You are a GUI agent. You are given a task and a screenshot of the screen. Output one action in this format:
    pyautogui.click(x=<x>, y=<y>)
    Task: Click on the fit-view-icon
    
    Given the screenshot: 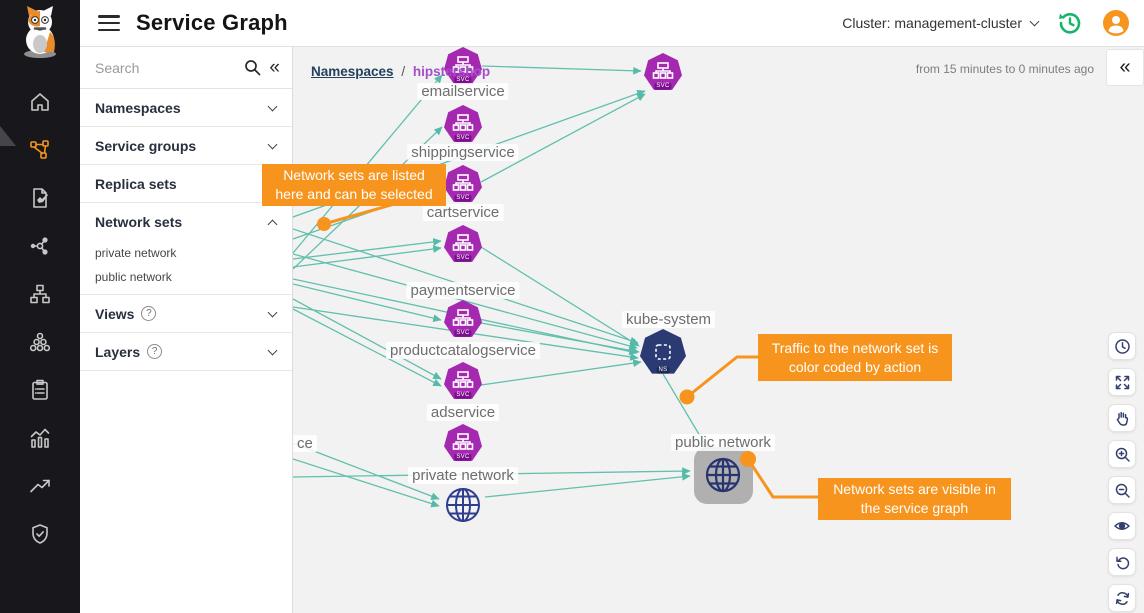 What is the action you would take?
    pyautogui.click(x=1122, y=382)
    